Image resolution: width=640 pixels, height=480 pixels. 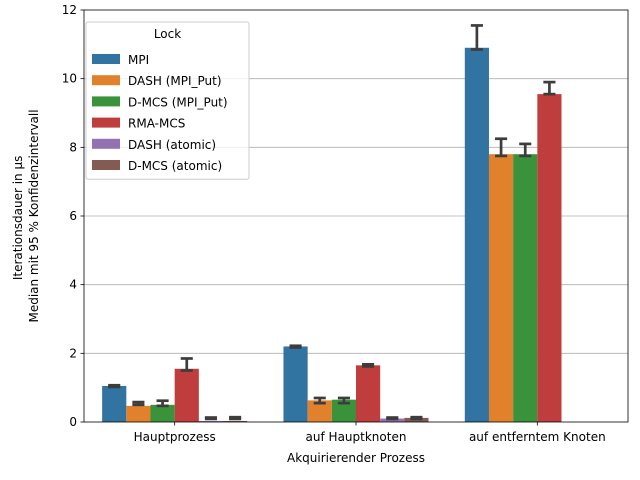 I want to click on legend-entry-label: D-MCS (MPI_Put), so click(x=178, y=102).